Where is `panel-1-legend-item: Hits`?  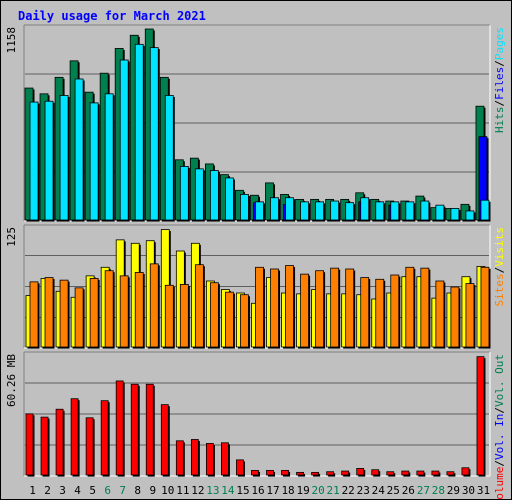 panel-1-legend-item: Hits is located at coordinates (499, 120).